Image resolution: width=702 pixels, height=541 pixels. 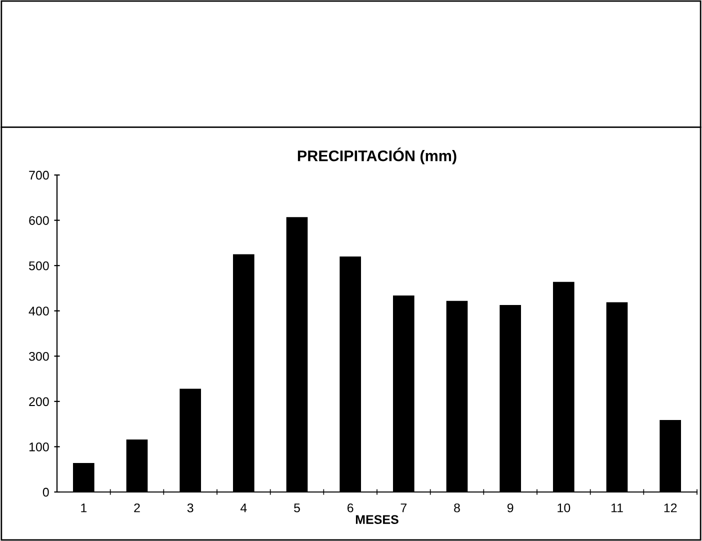 I want to click on y-tick-label: 600, so click(x=39, y=220).